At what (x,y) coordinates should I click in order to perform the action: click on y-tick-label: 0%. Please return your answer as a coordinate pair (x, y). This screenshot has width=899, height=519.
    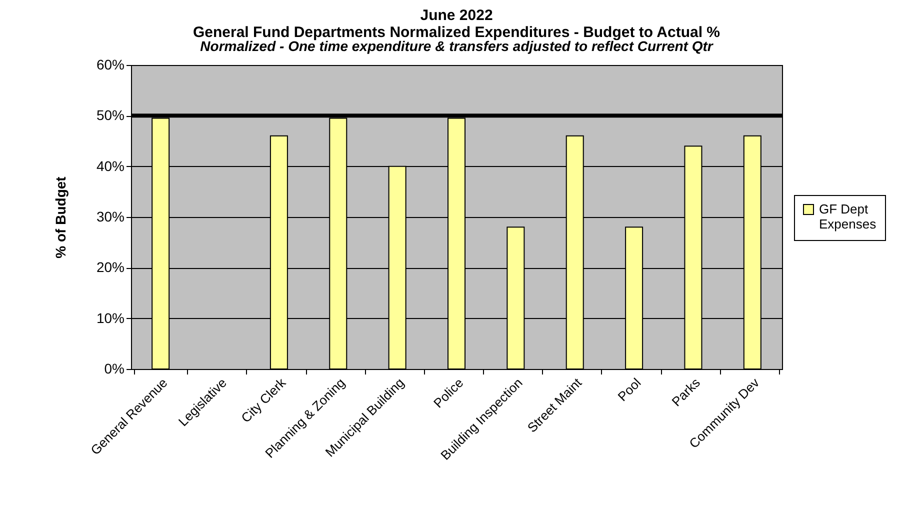
    Looking at the image, I should click on (114, 368).